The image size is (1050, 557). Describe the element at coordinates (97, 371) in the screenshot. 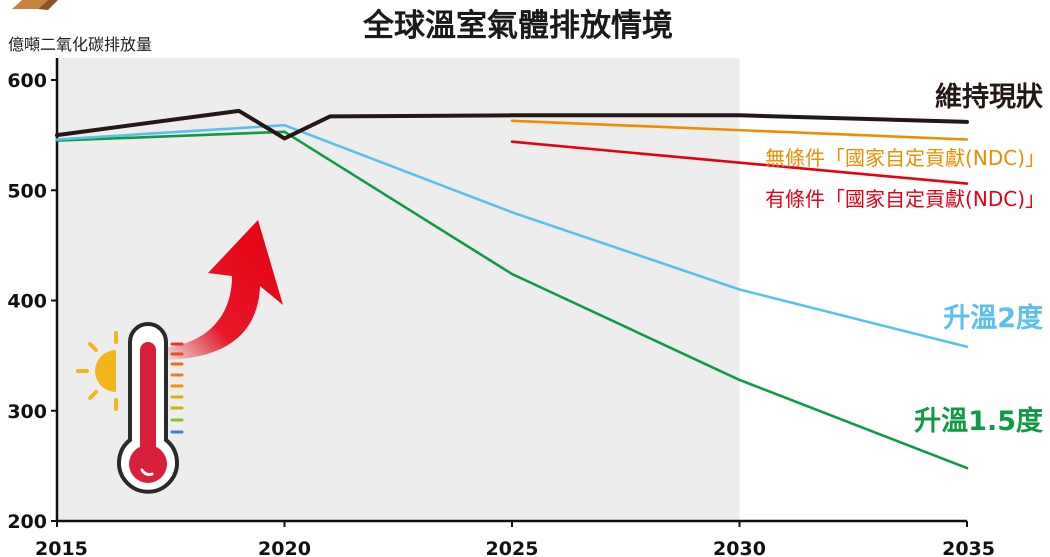

I see `sun-icon` at that location.